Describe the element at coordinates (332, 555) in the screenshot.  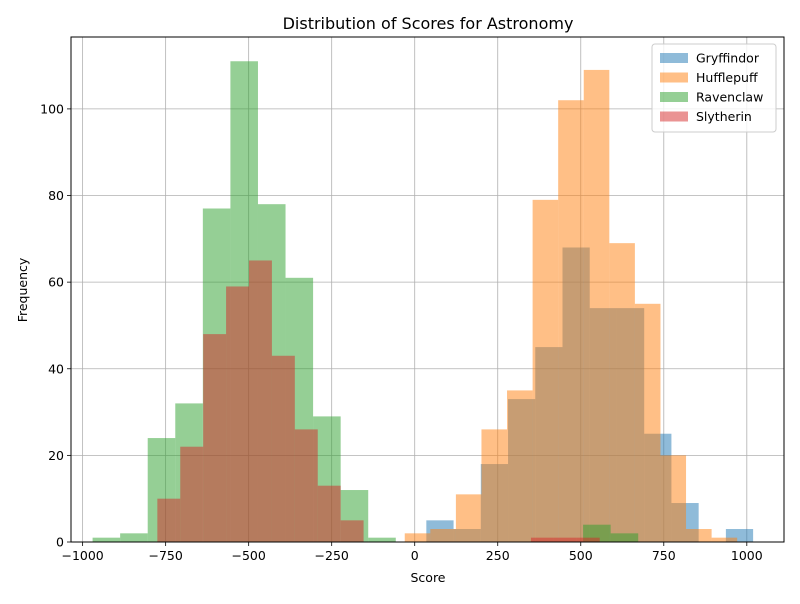
I see `x-tick-label: −250` at that location.